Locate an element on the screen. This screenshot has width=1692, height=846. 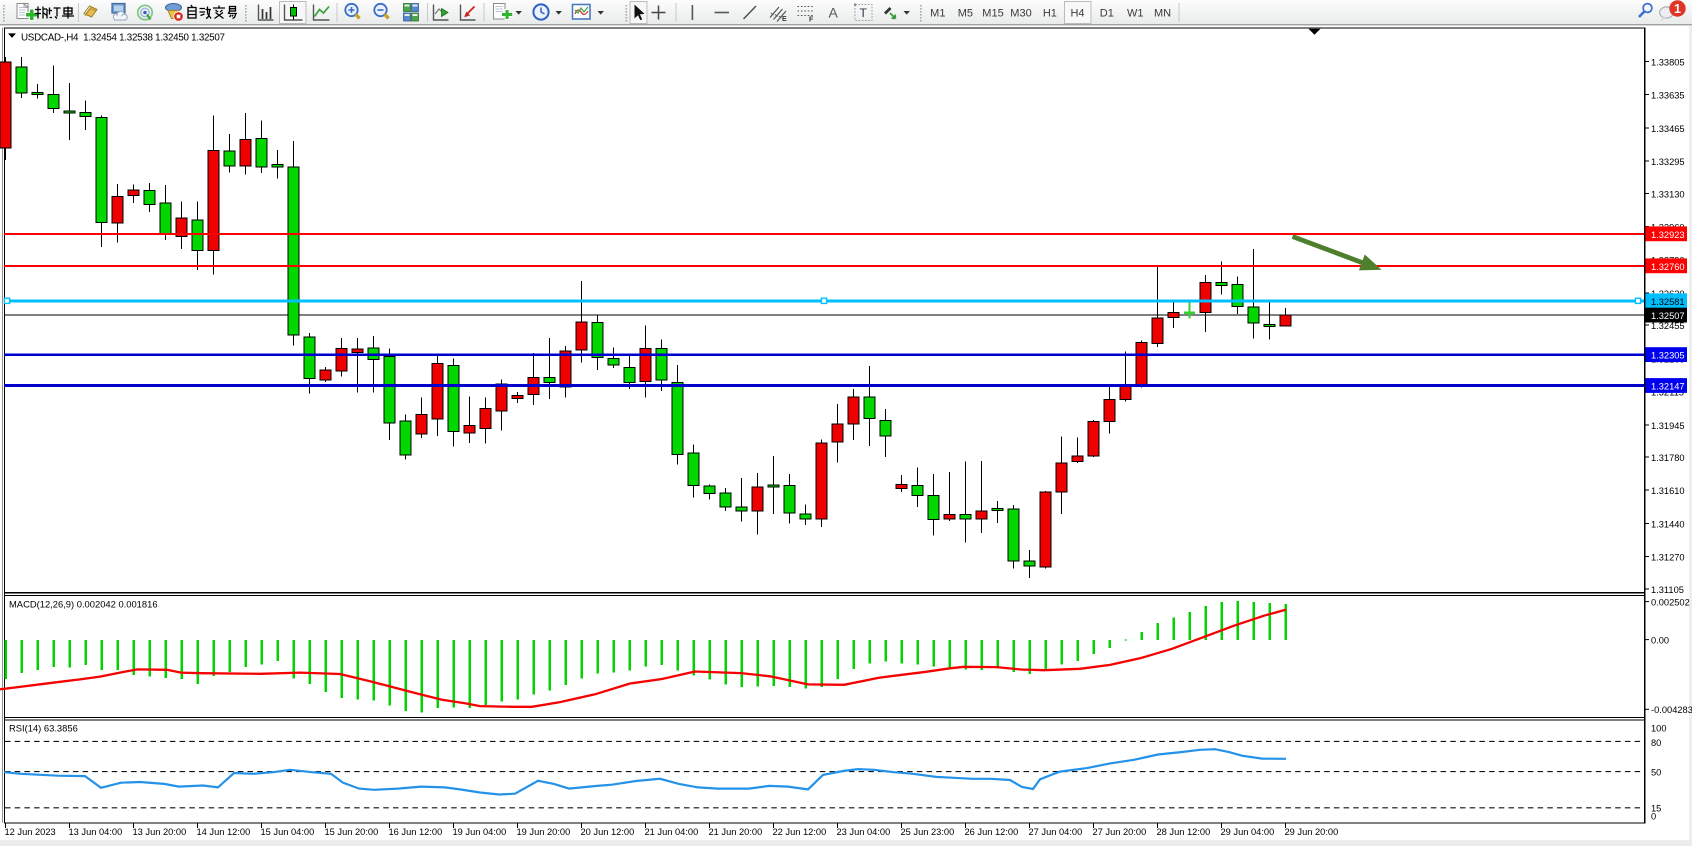
svg-text: 1.32147 is located at coordinates (1668, 387).